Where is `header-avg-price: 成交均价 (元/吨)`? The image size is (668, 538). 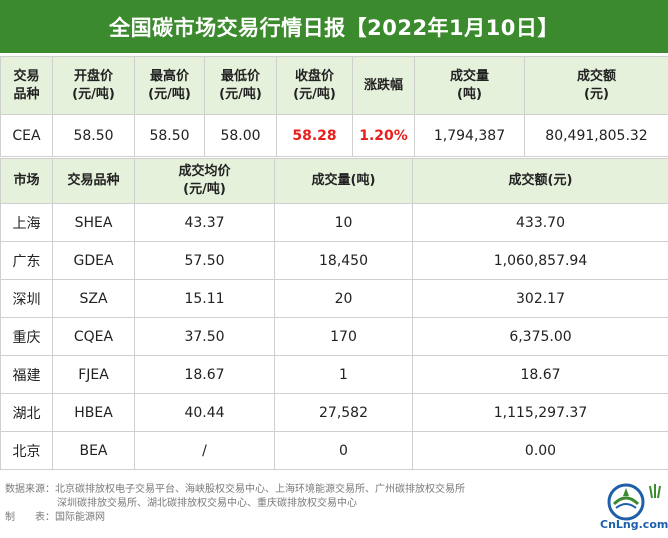
header-avg-price: 成交均价 (元/吨) is located at coordinates (204, 181).